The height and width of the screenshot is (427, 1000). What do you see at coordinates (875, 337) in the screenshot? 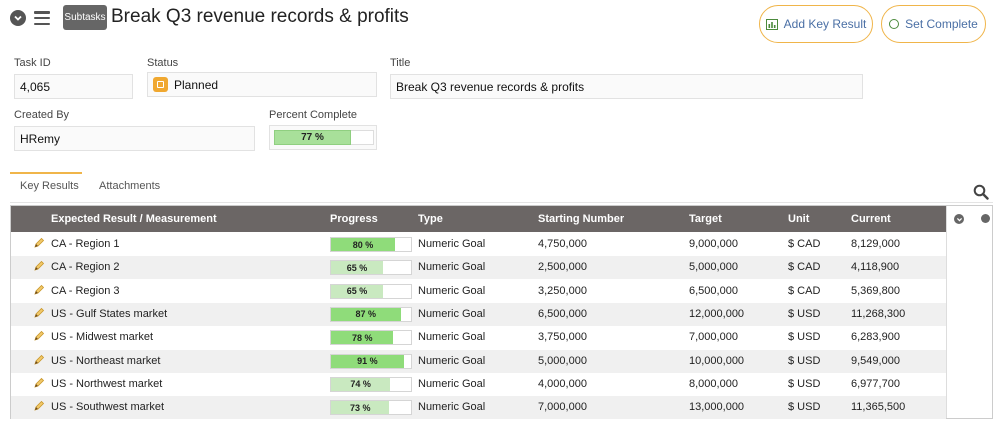
I see `cell-current: 6,283,900` at bounding box center [875, 337].